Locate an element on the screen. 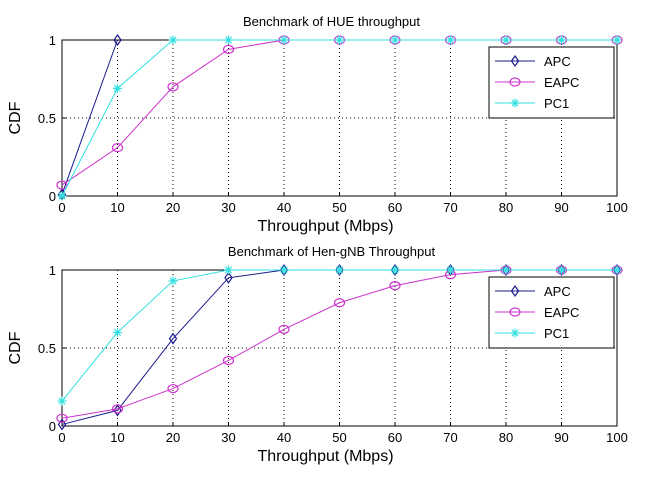 Image resolution: width=652 pixels, height=486 pixels. chart-title: Benchmark of Hen-gNB Throughput is located at coordinates (332, 251).